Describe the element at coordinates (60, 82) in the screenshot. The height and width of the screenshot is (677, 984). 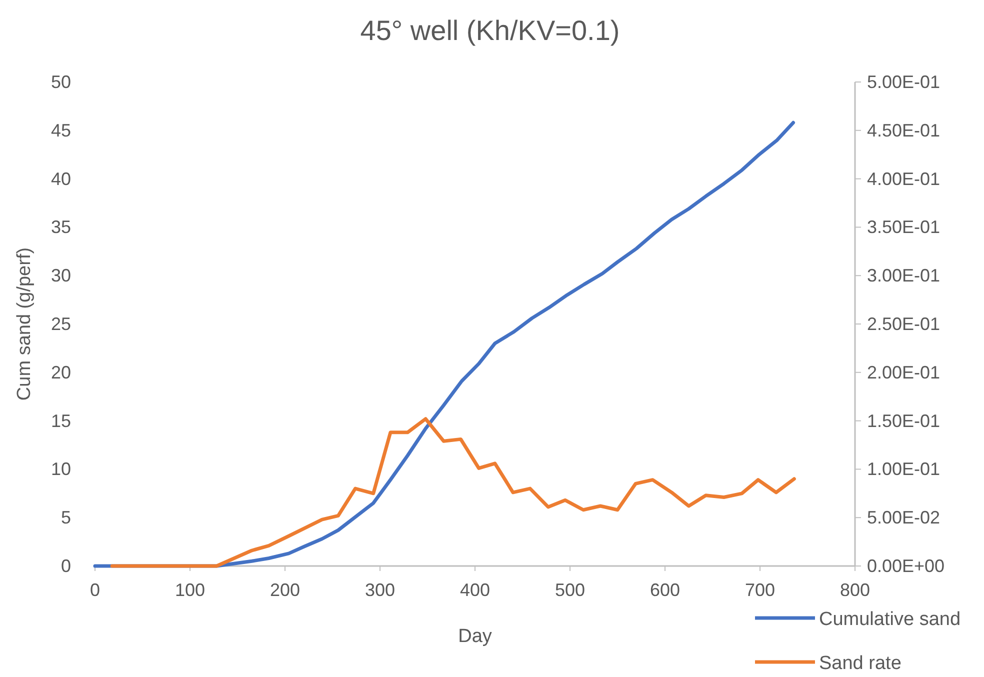
I see `y-tick-label: 50` at that location.